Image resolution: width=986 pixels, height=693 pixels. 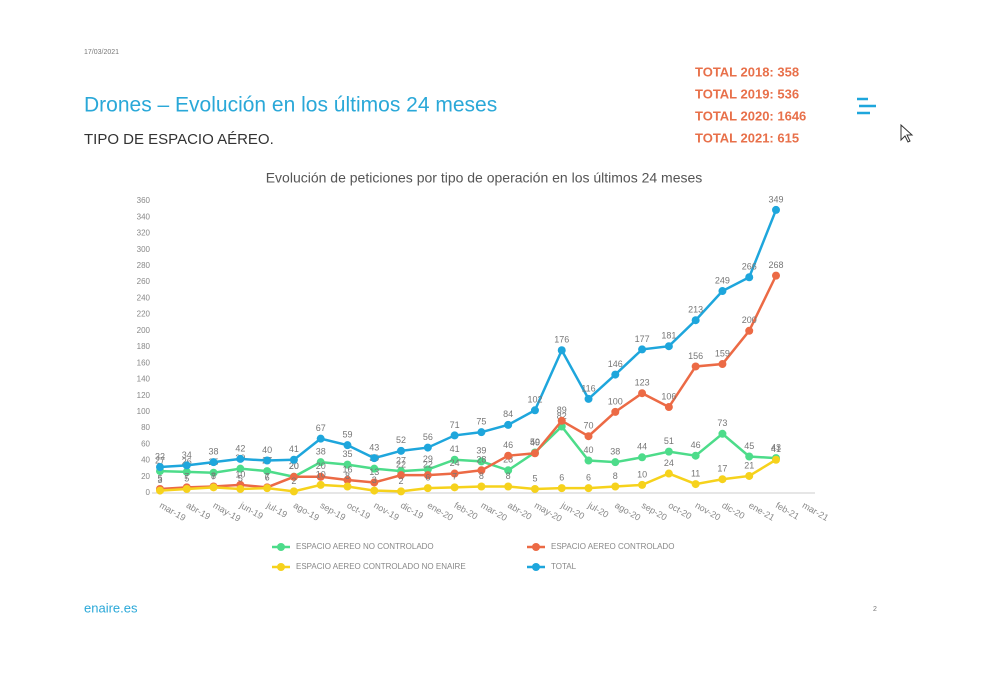 What do you see at coordinates (144, 281) in the screenshot?
I see `y-tick-label: 260` at bounding box center [144, 281].